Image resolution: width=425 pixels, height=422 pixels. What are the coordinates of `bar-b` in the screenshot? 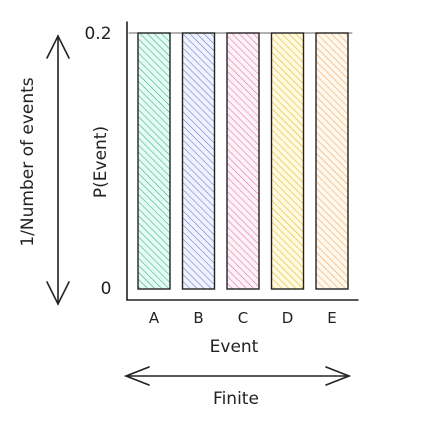 It's located at (198, 161).